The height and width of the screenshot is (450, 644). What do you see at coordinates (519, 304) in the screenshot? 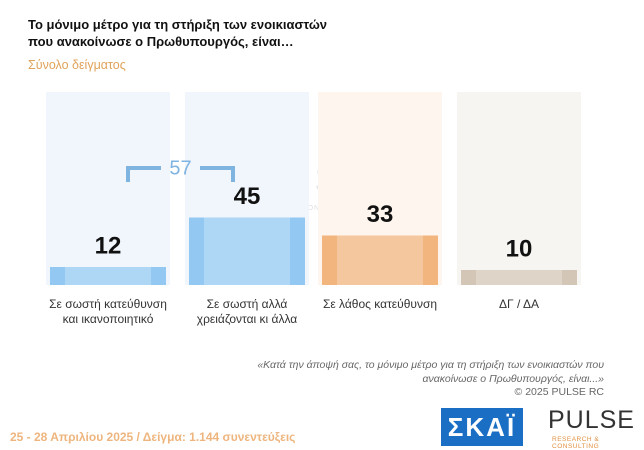
I see `category-label: ΔΓ / ΔΑ` at bounding box center [519, 304].